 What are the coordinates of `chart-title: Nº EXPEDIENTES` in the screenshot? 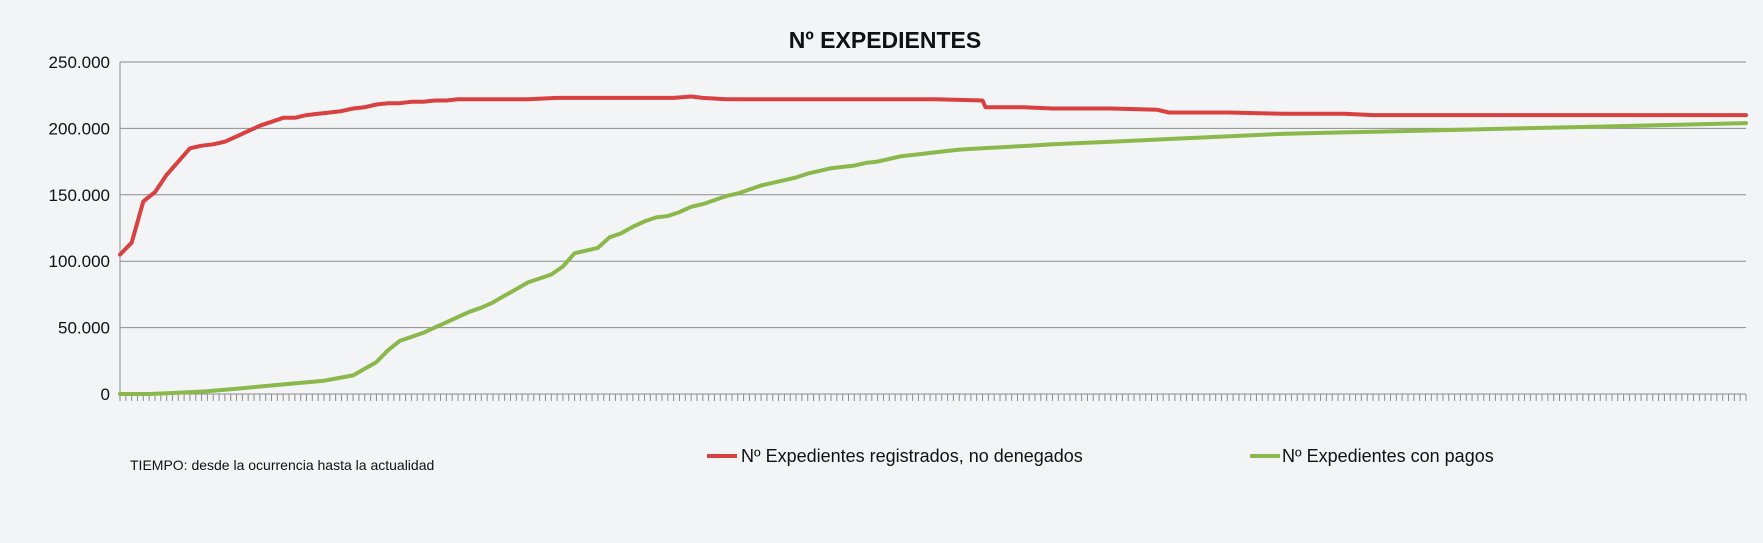 It's located at (885, 40).